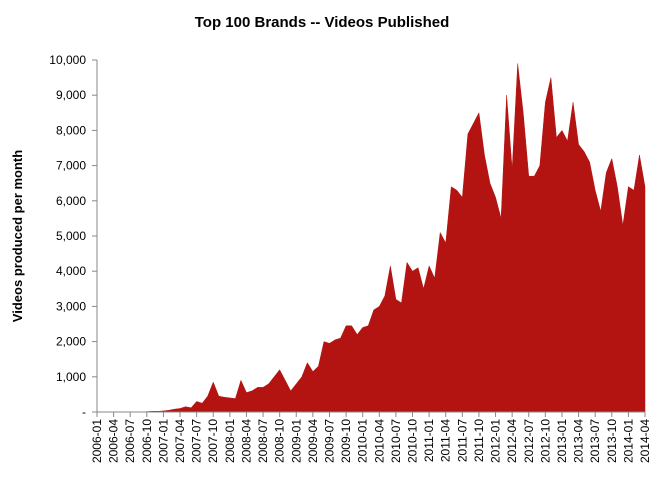 The image size is (660, 481). Describe the element at coordinates (71, 236) in the screenshot. I see `y-tick-label: 5,000` at that location.